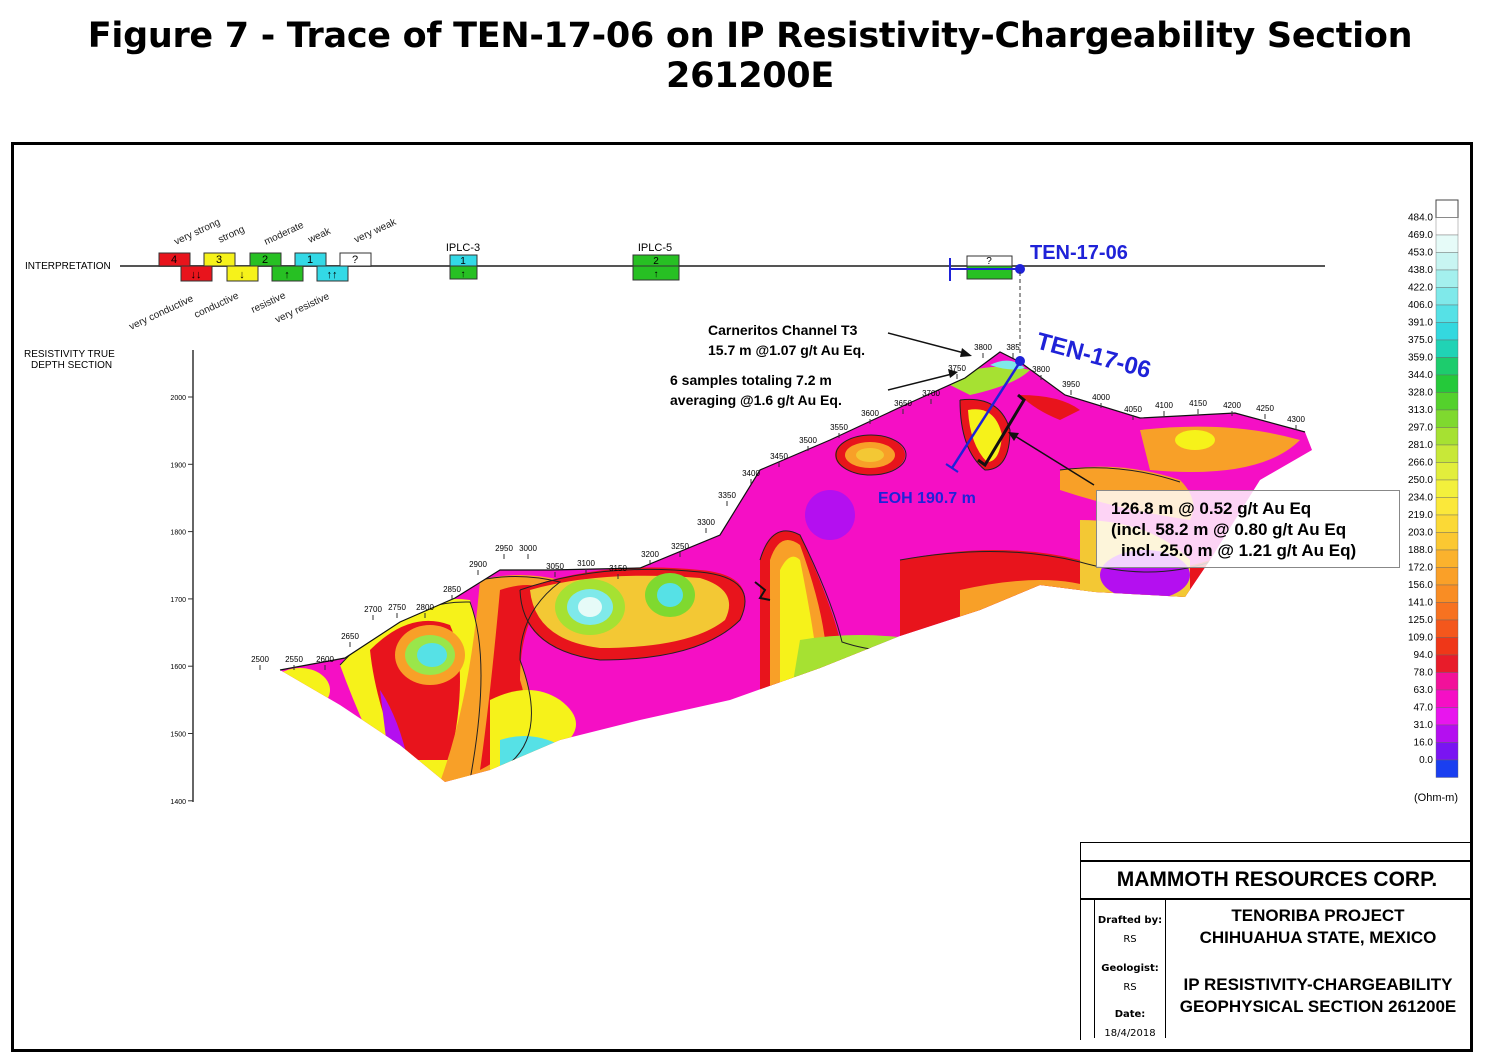  I want to click on geologist-label: Geologist:, so click(1130, 968).